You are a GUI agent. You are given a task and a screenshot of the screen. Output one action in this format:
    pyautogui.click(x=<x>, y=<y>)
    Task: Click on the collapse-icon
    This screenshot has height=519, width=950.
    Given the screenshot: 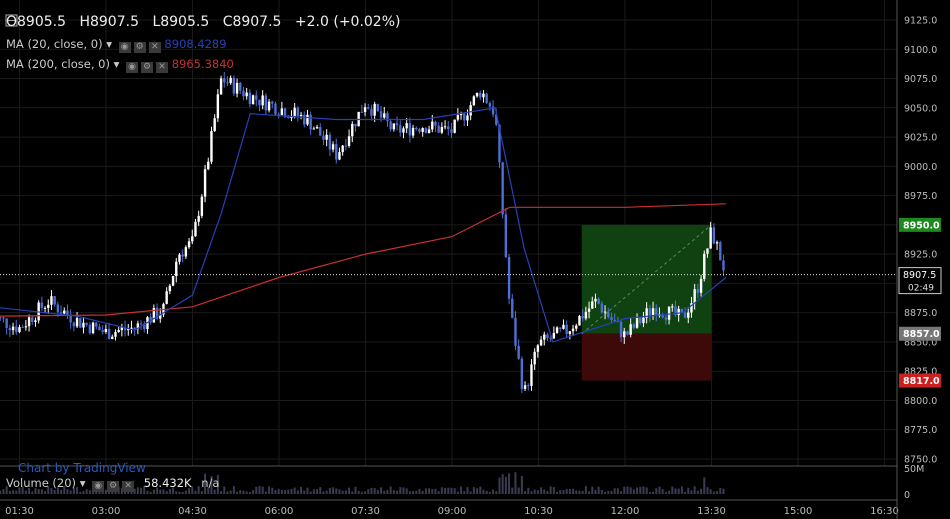 What is the action you would take?
    pyautogui.click(x=11, y=20)
    